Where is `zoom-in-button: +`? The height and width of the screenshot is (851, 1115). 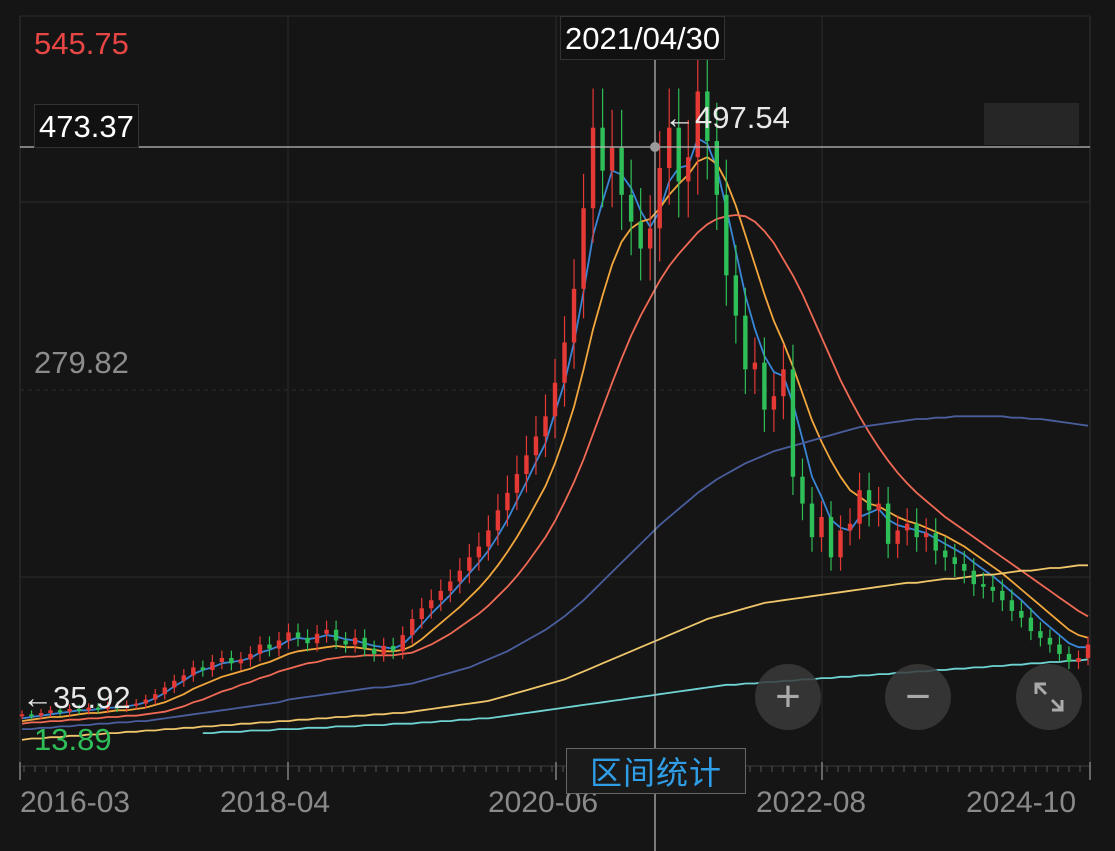 zoom-in-button: + is located at coordinates (788, 697).